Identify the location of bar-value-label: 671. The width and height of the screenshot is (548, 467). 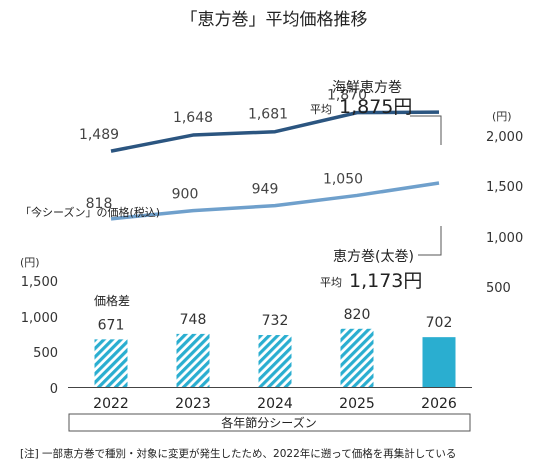
(111, 325).